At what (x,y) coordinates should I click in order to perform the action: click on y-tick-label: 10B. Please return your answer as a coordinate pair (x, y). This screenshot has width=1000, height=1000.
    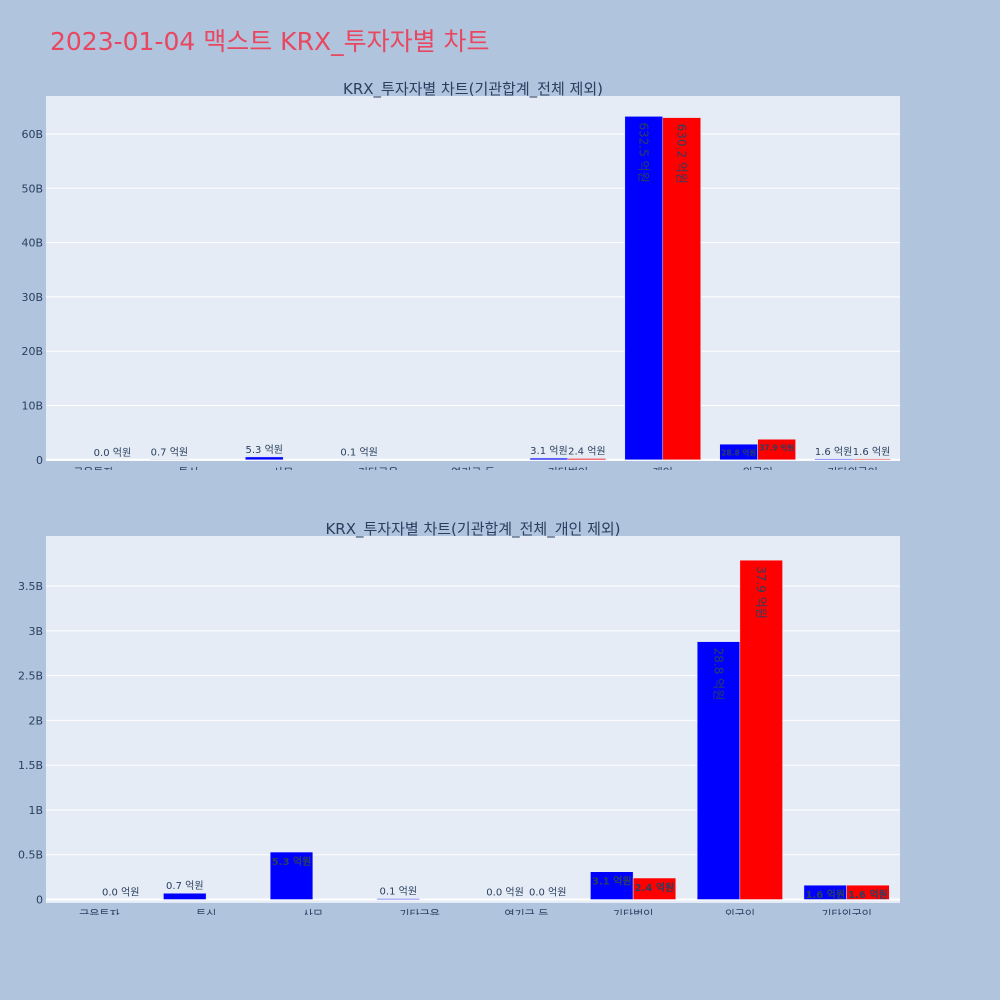
    Looking at the image, I should click on (32, 406).